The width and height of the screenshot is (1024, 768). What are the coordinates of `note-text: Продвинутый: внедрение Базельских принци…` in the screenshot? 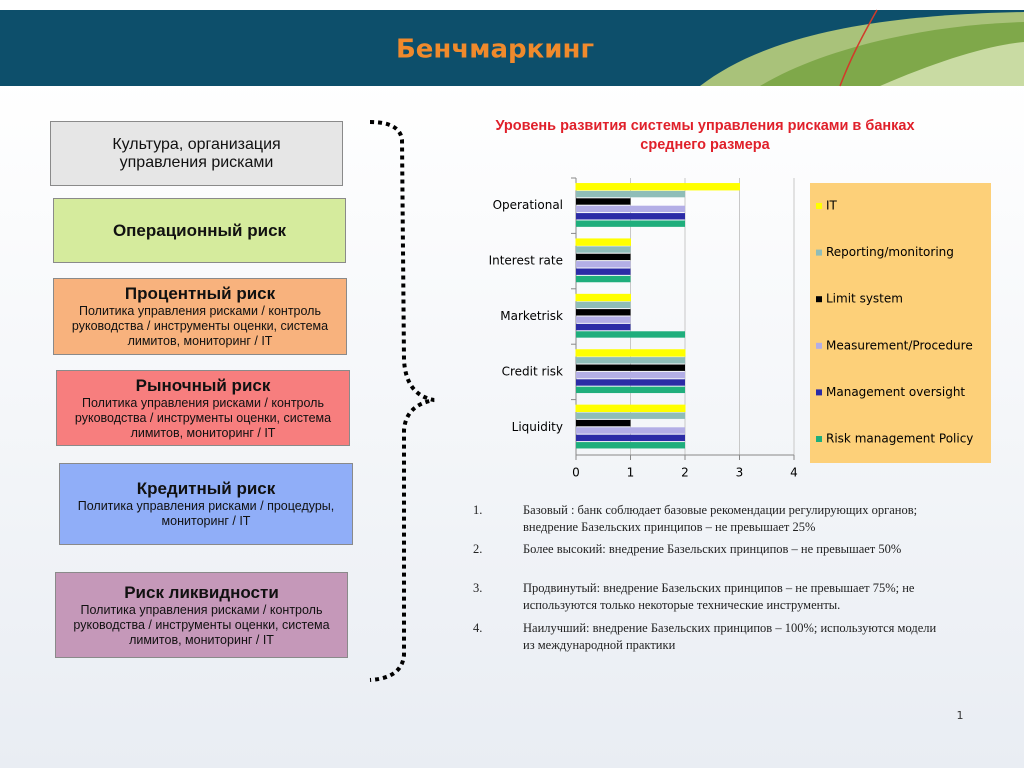 It's located at (719, 596).